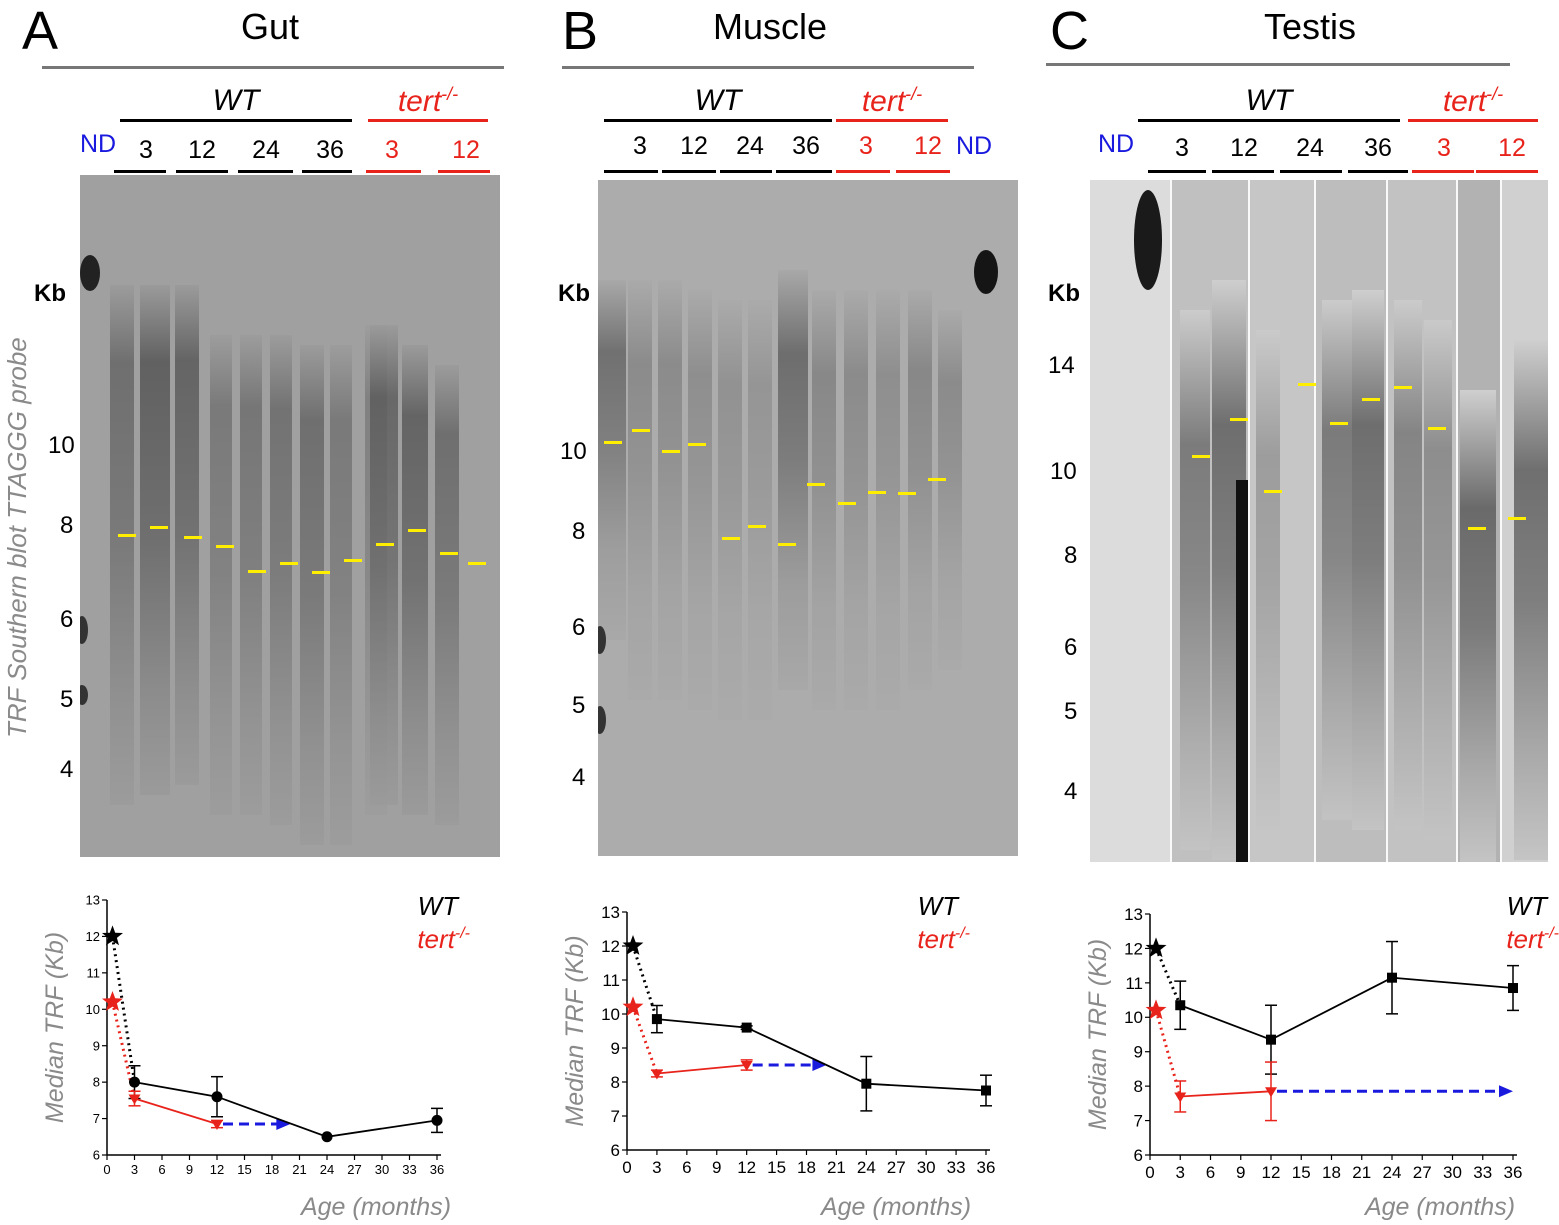 This screenshot has width=1559, height=1225. What do you see at coordinates (428, 101) in the screenshot?
I see `tert-group-label: tert-/-` at bounding box center [428, 101].